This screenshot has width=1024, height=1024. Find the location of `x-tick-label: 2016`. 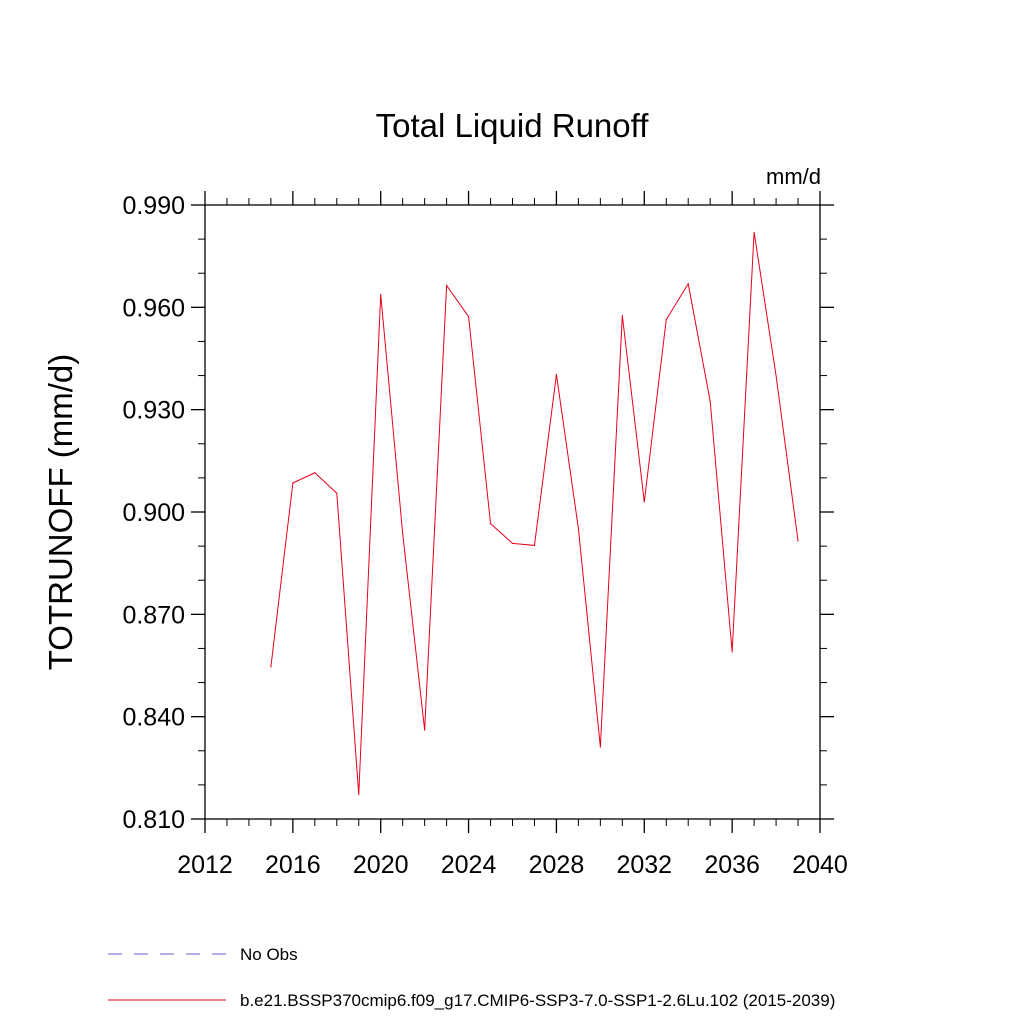

x-tick-label: 2016 is located at coordinates (293, 865).